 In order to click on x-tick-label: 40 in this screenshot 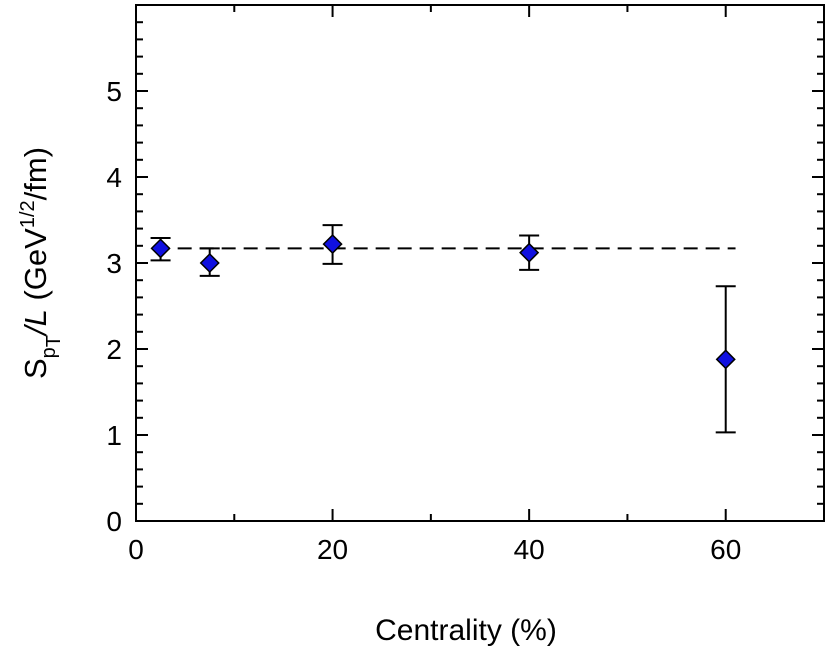, I will do `click(529, 549)`.